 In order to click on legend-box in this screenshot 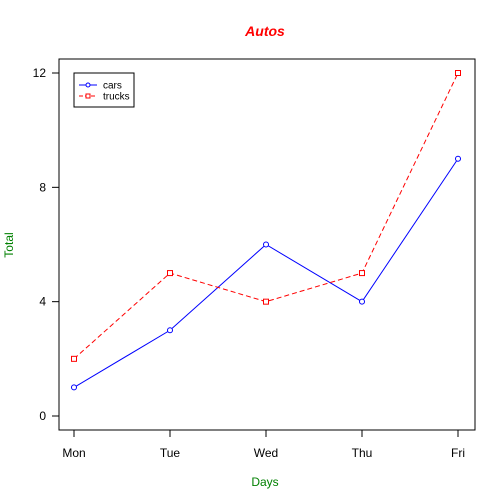, I will do `click(104, 90)`.